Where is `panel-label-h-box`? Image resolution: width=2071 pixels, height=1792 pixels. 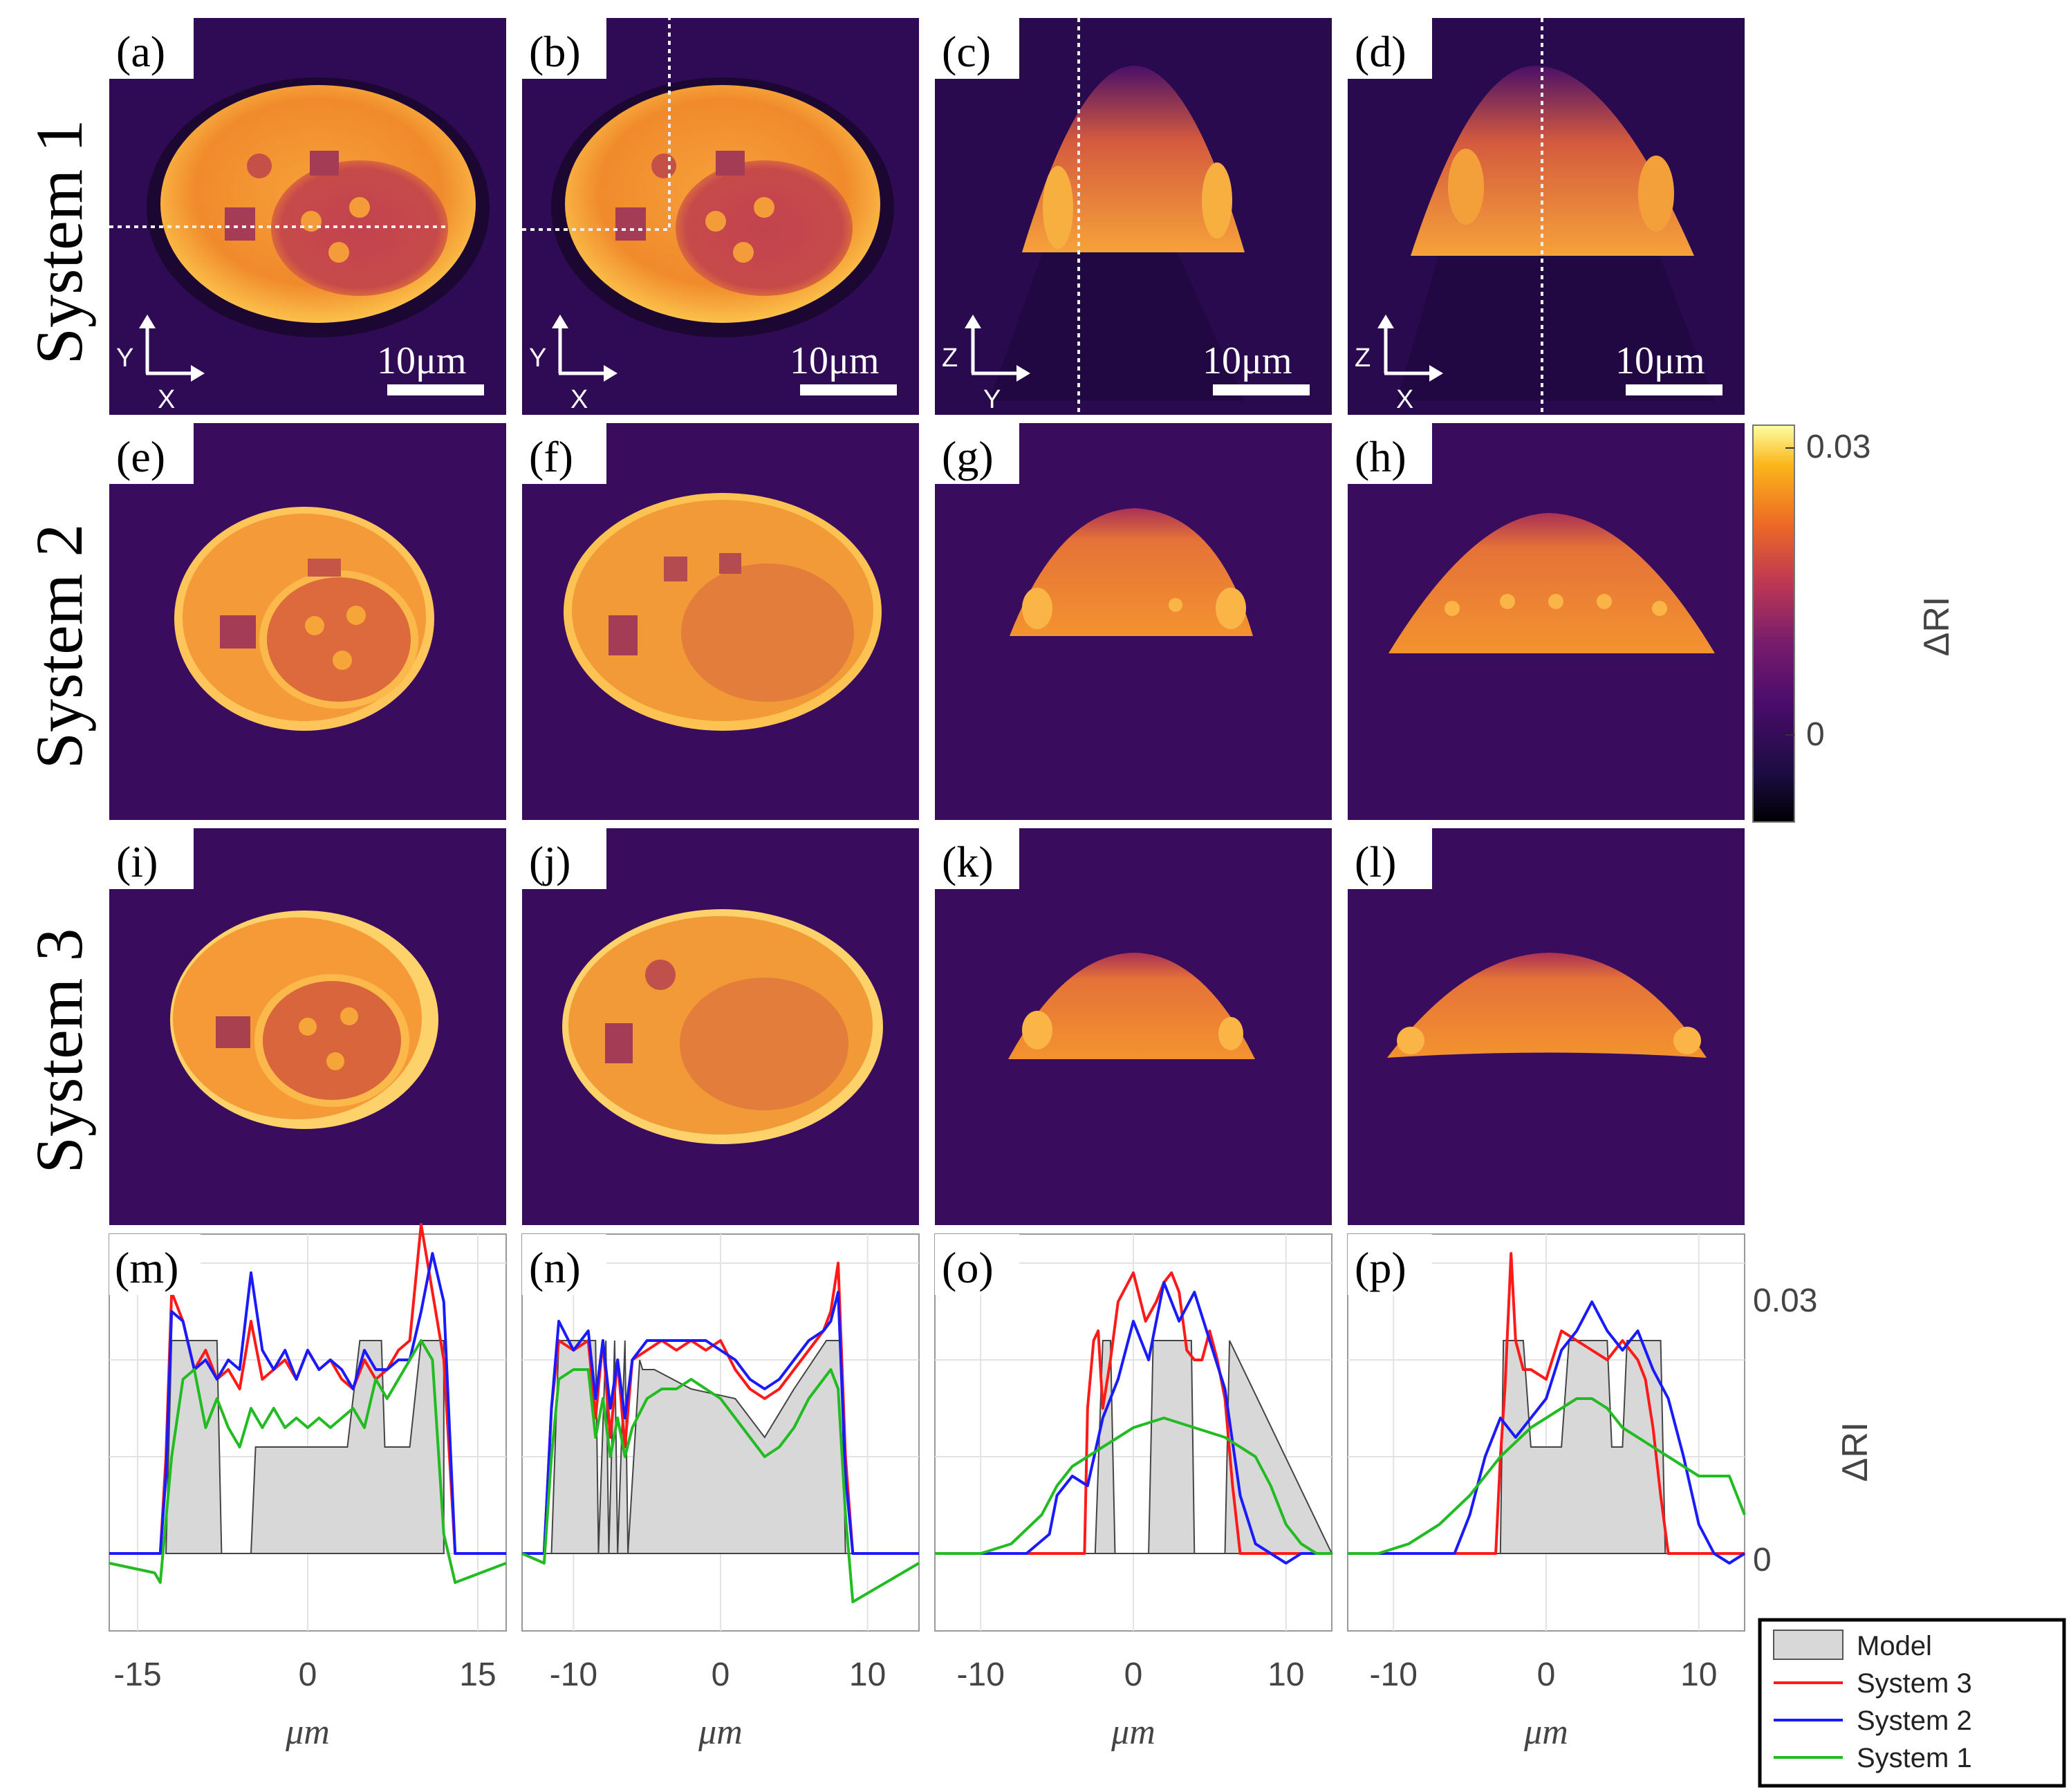
panel-label-h-box is located at coordinates (1390, 453).